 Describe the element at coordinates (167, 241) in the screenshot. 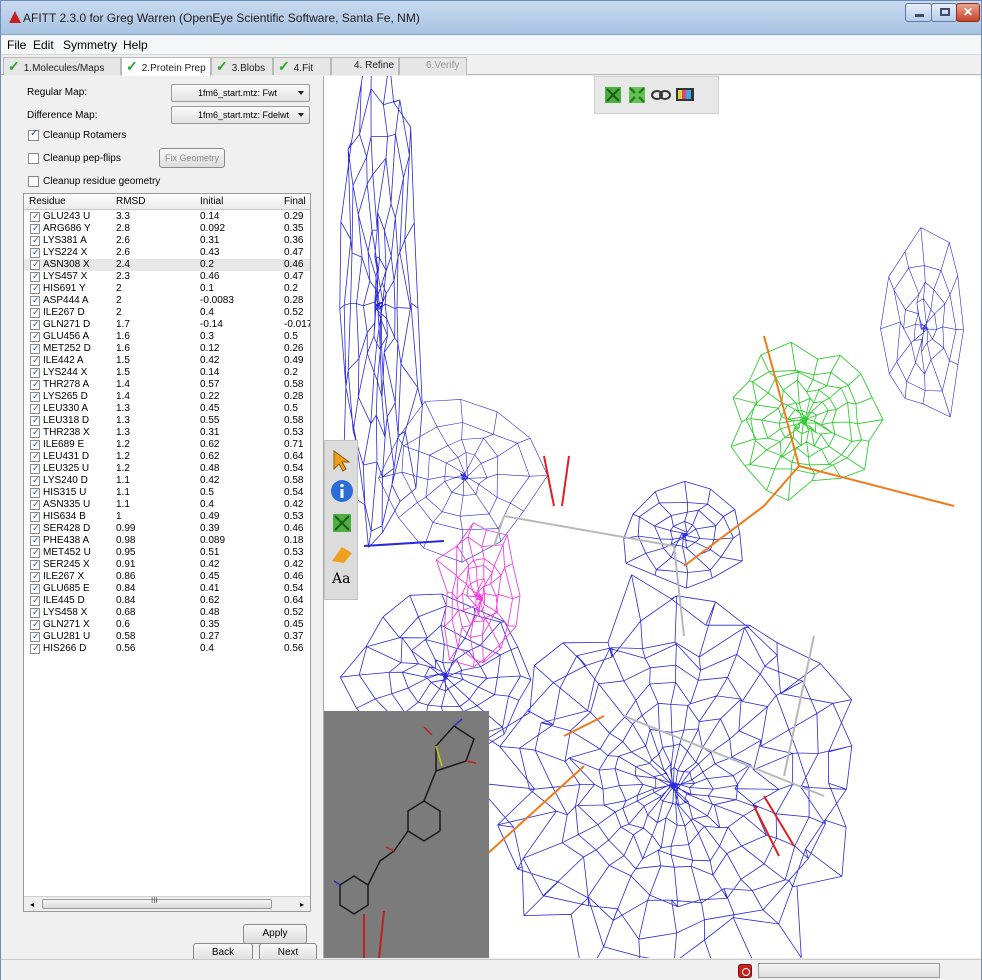

I see `table-row: LYS381 A 2.6 0.31 0.36` at that location.